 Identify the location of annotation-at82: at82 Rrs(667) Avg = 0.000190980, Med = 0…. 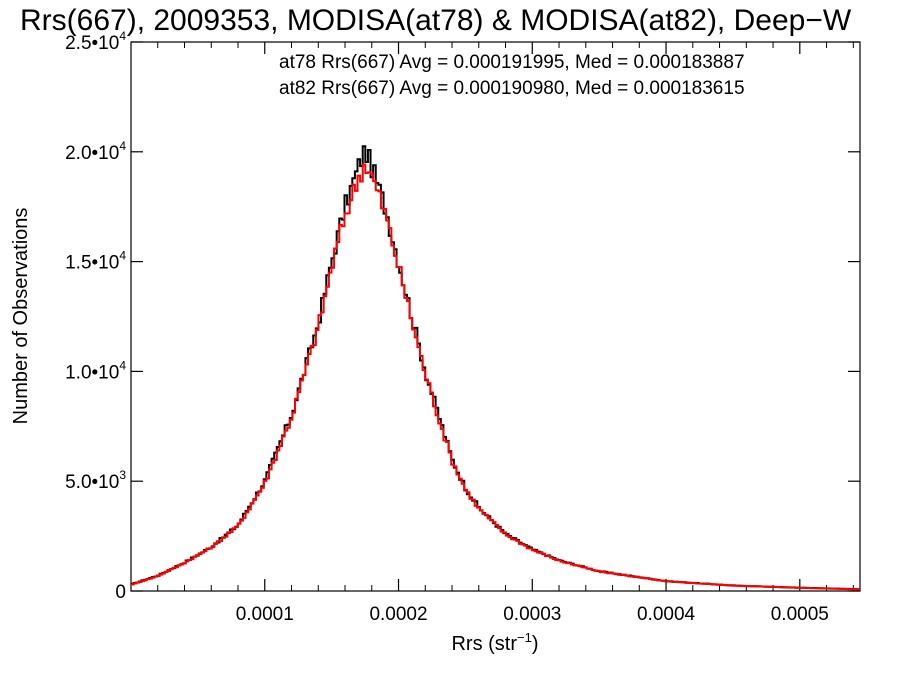
(512, 88).